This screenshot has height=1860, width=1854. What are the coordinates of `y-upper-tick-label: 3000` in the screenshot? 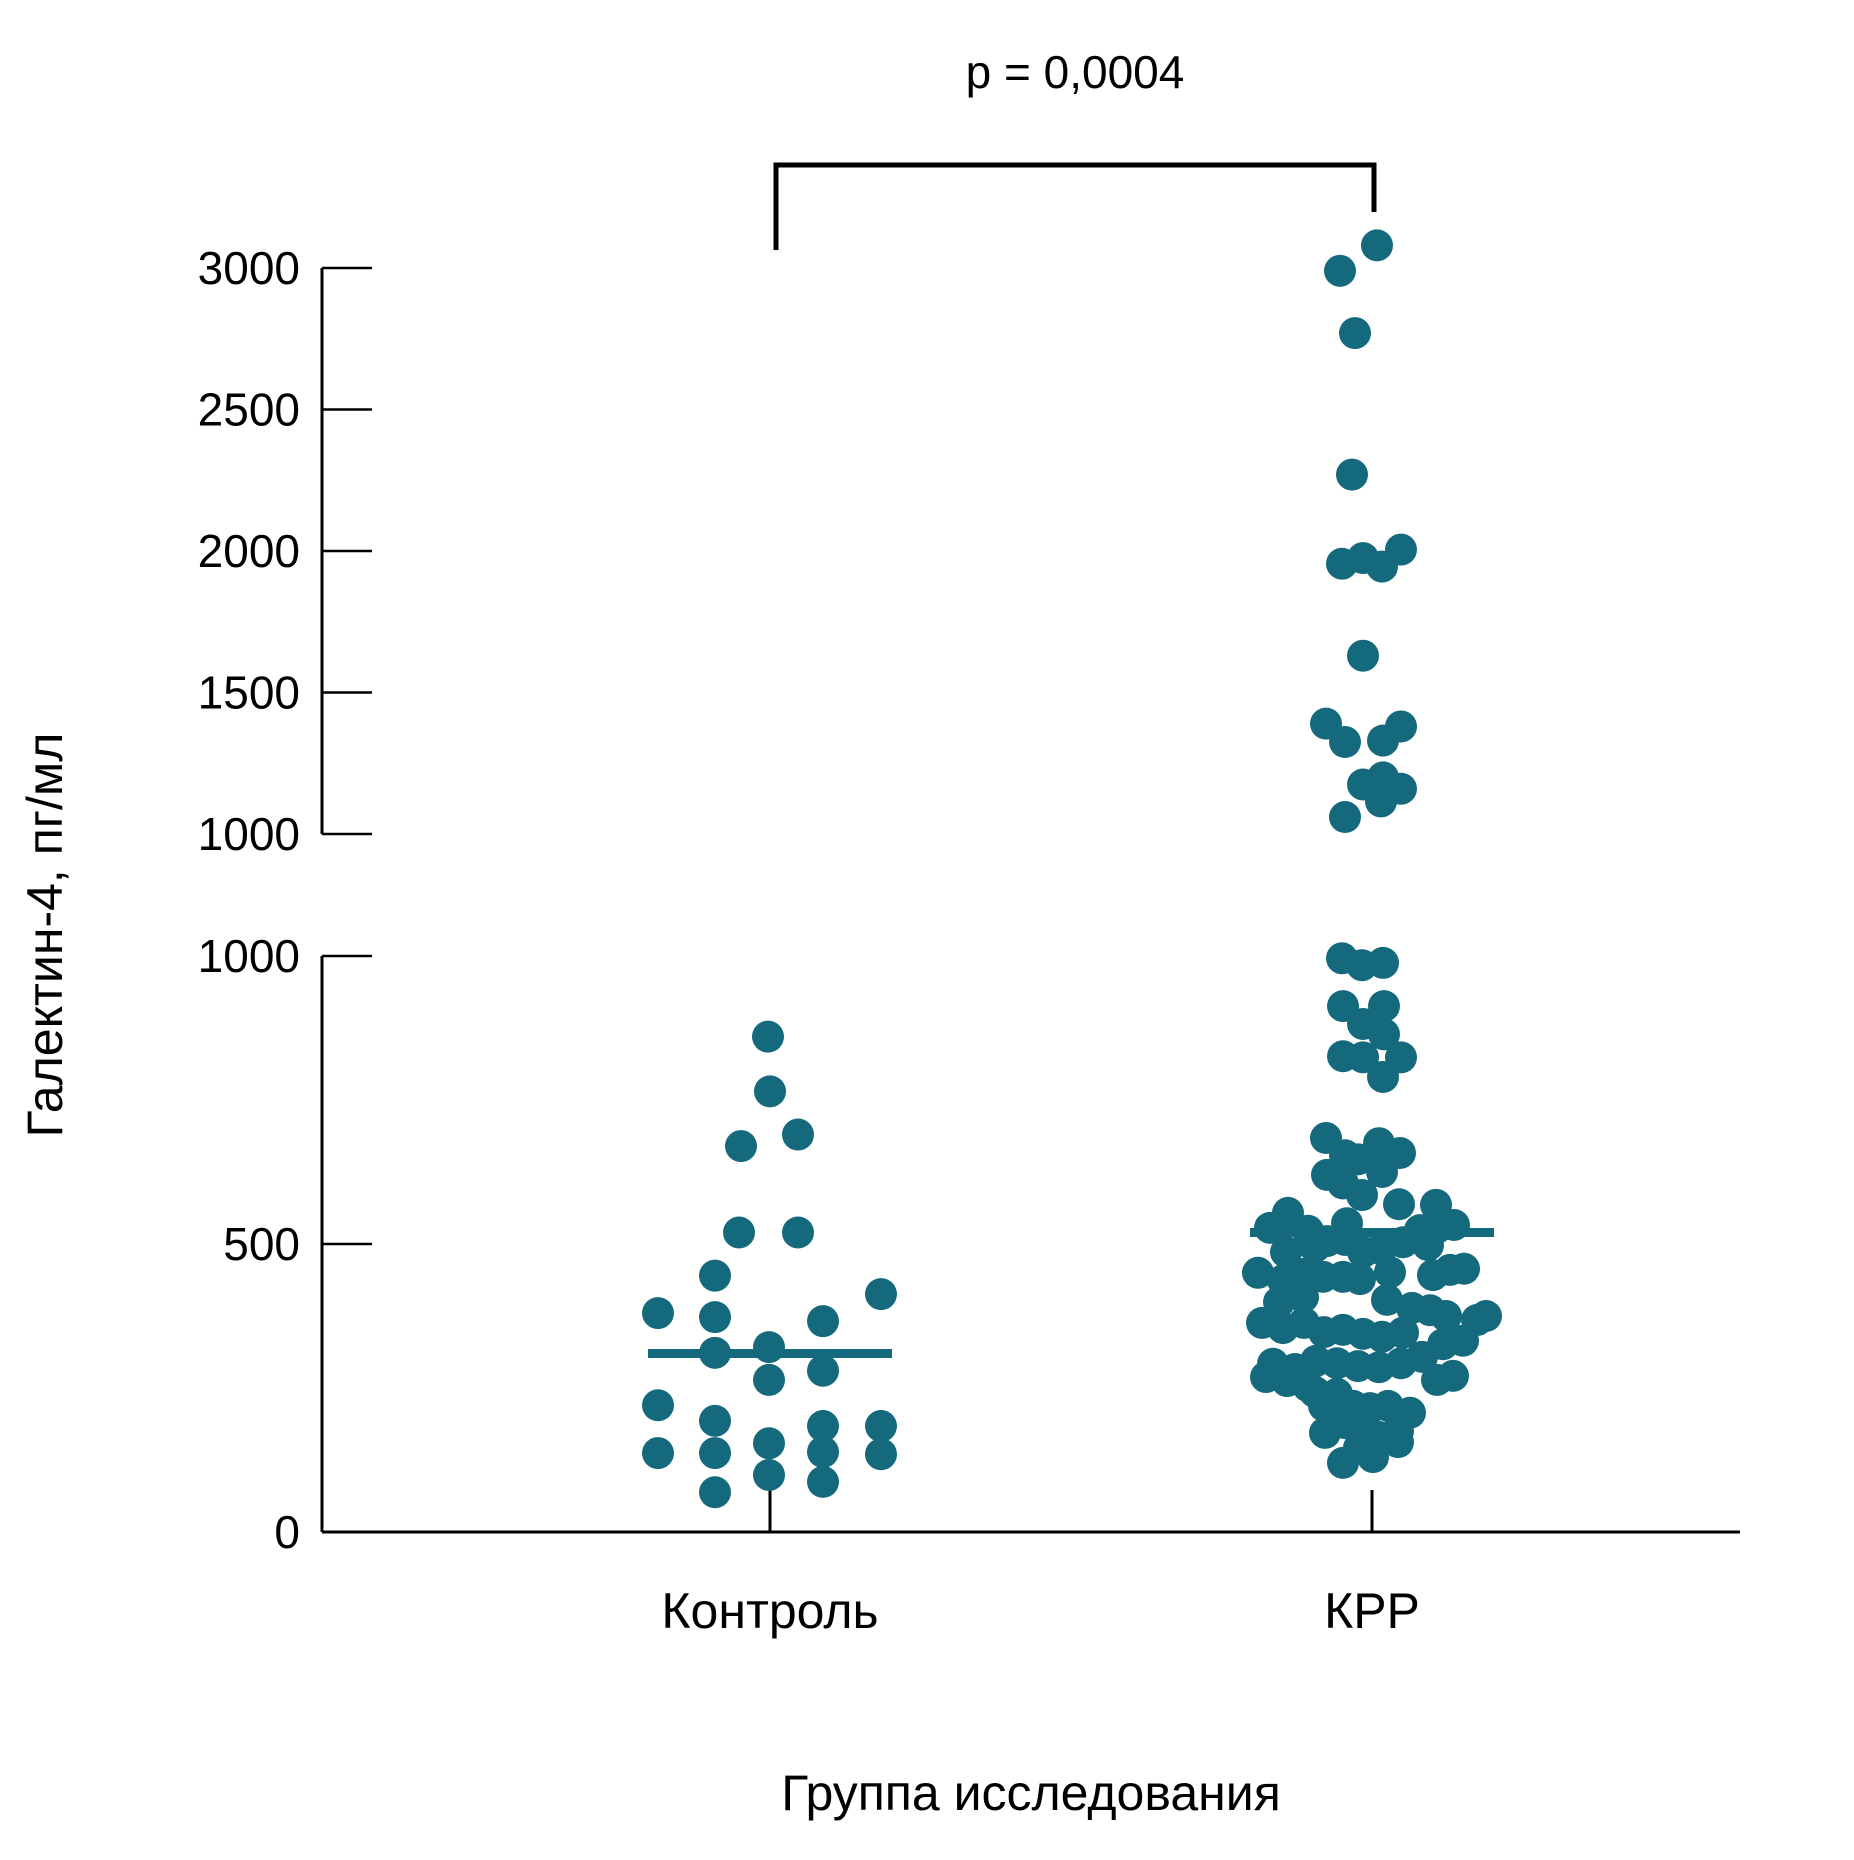 It's located at (249, 268).